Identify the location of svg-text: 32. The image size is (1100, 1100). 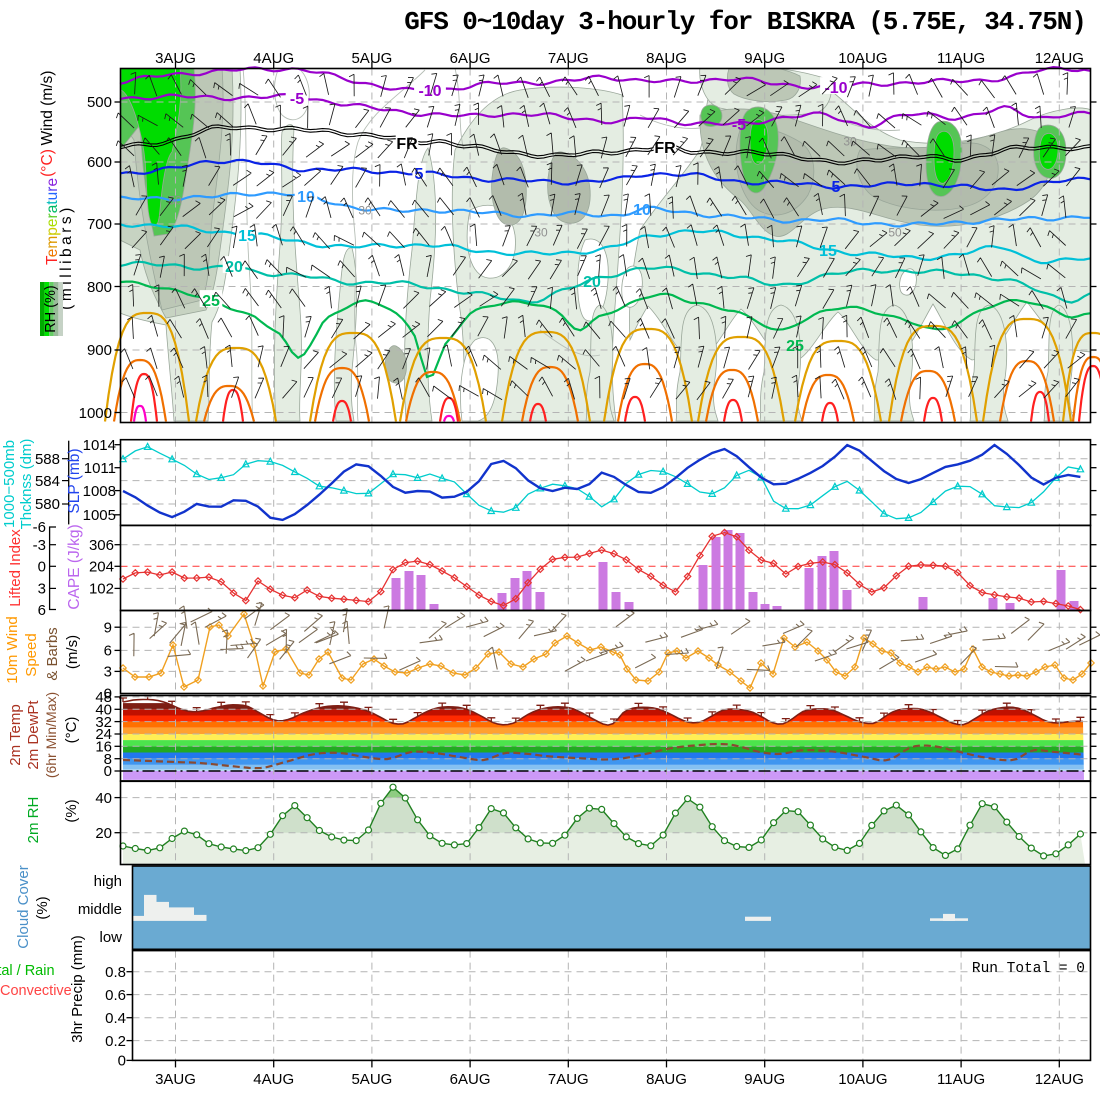
(103, 722).